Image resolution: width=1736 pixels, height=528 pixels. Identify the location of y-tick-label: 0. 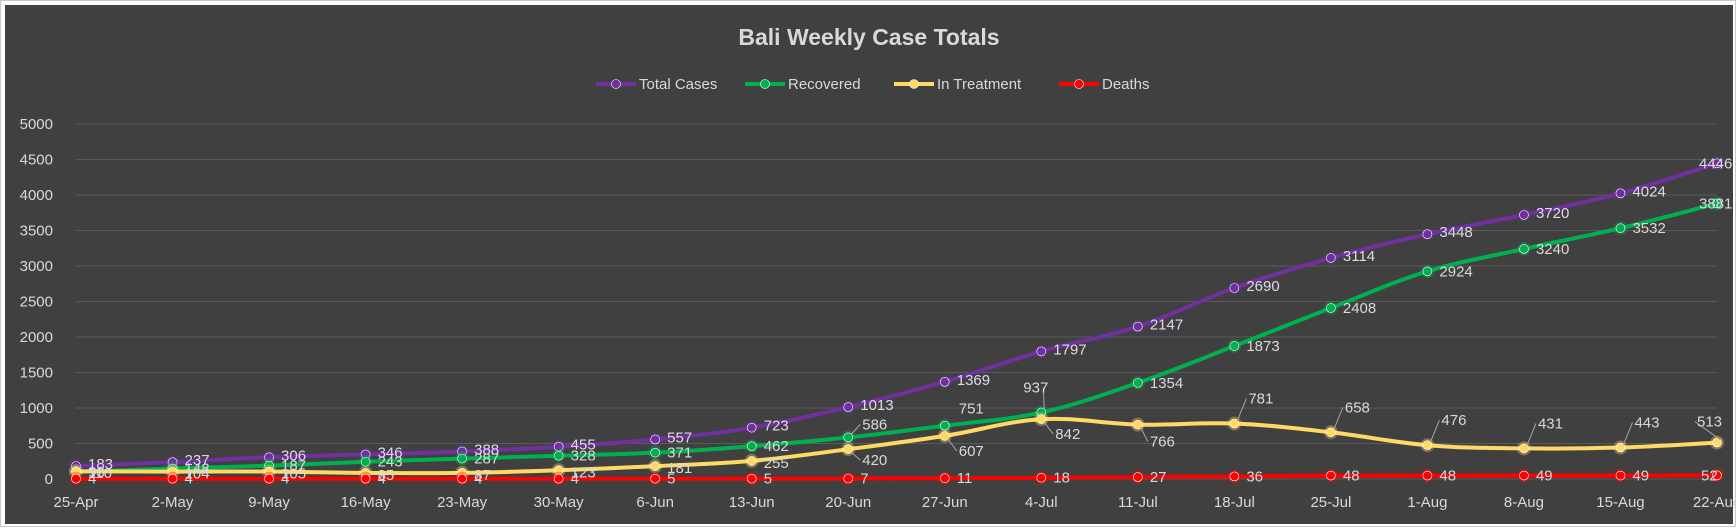
(49, 479).